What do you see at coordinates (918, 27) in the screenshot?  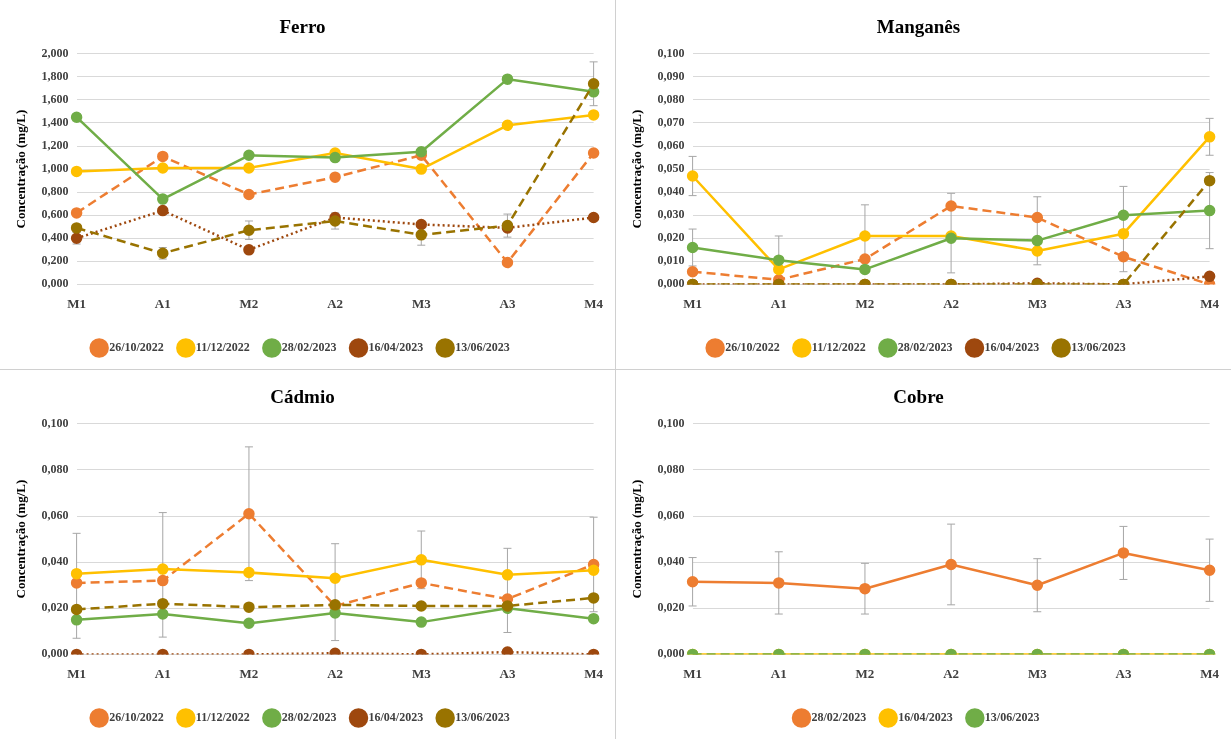 I see `chart-title: Manganês` at bounding box center [918, 27].